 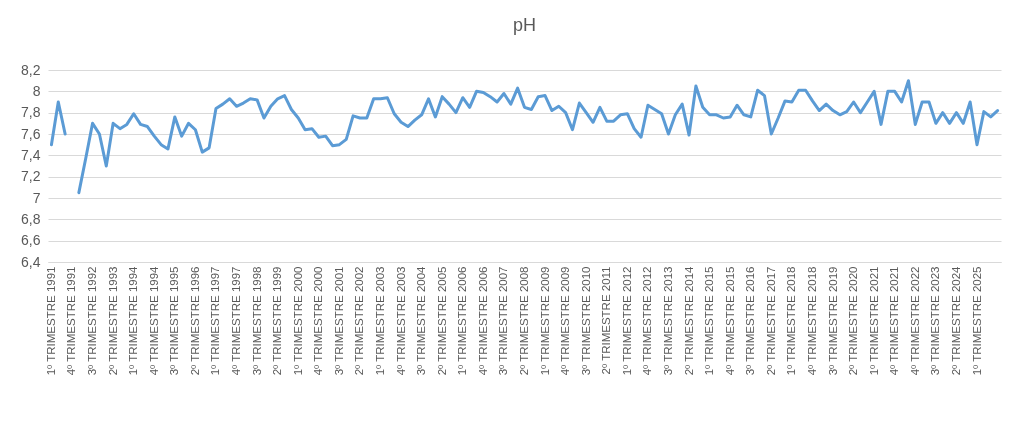 What do you see at coordinates (31, 69) in the screenshot?
I see `y-tick-label: 8,2` at bounding box center [31, 69].